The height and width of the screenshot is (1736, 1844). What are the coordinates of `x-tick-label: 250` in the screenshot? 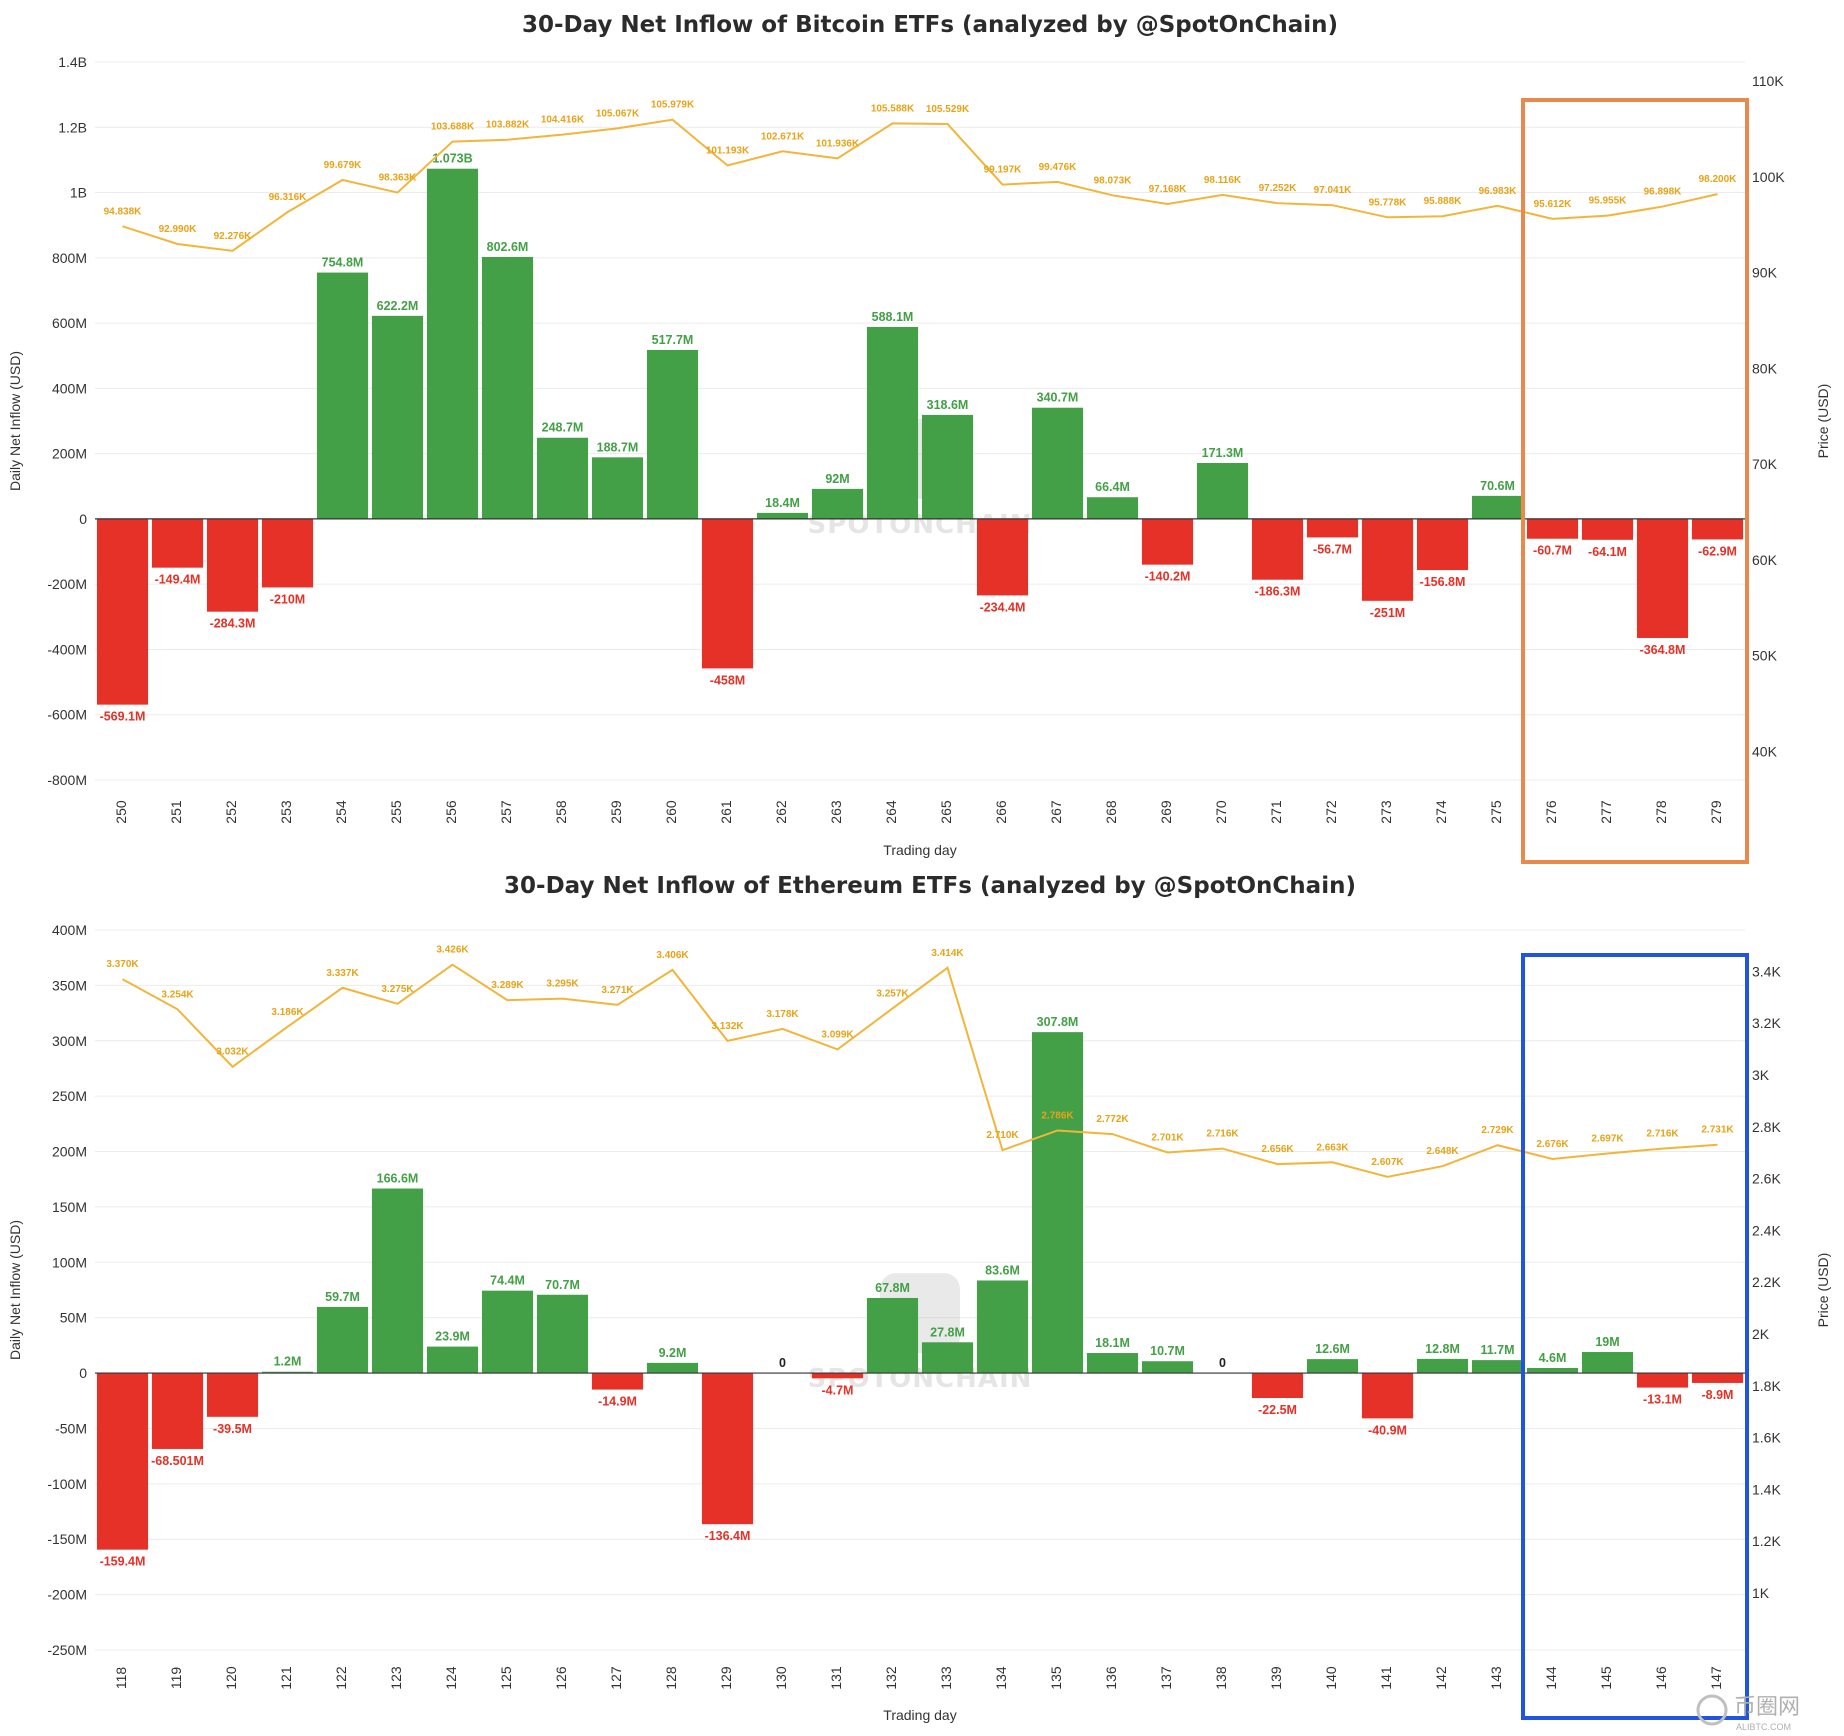 It's located at (121, 812).